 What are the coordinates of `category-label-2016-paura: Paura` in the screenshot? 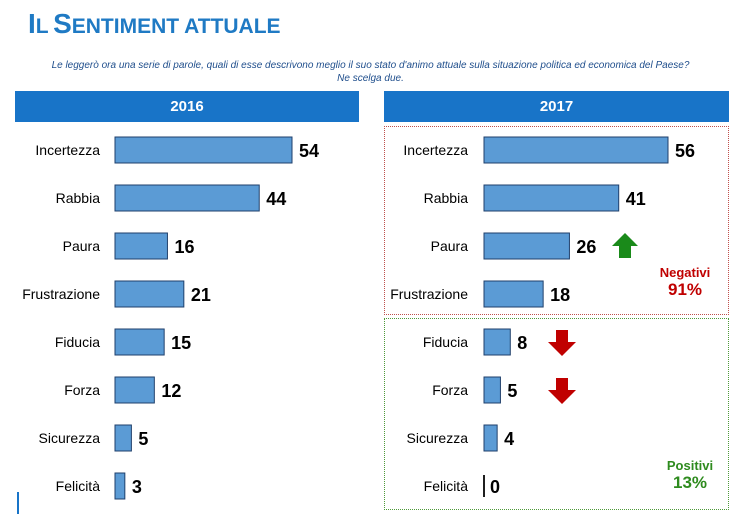 It's located at (82, 246).